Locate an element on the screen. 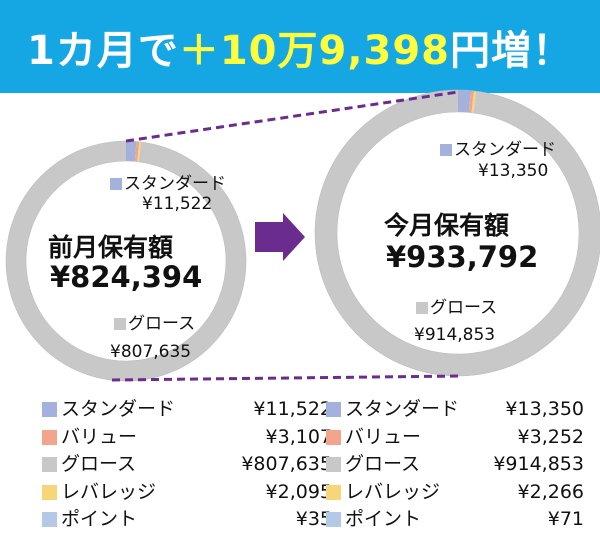 The height and width of the screenshot is (543, 600). curr-standard-value: ¥13,350 is located at coordinates (513, 171).